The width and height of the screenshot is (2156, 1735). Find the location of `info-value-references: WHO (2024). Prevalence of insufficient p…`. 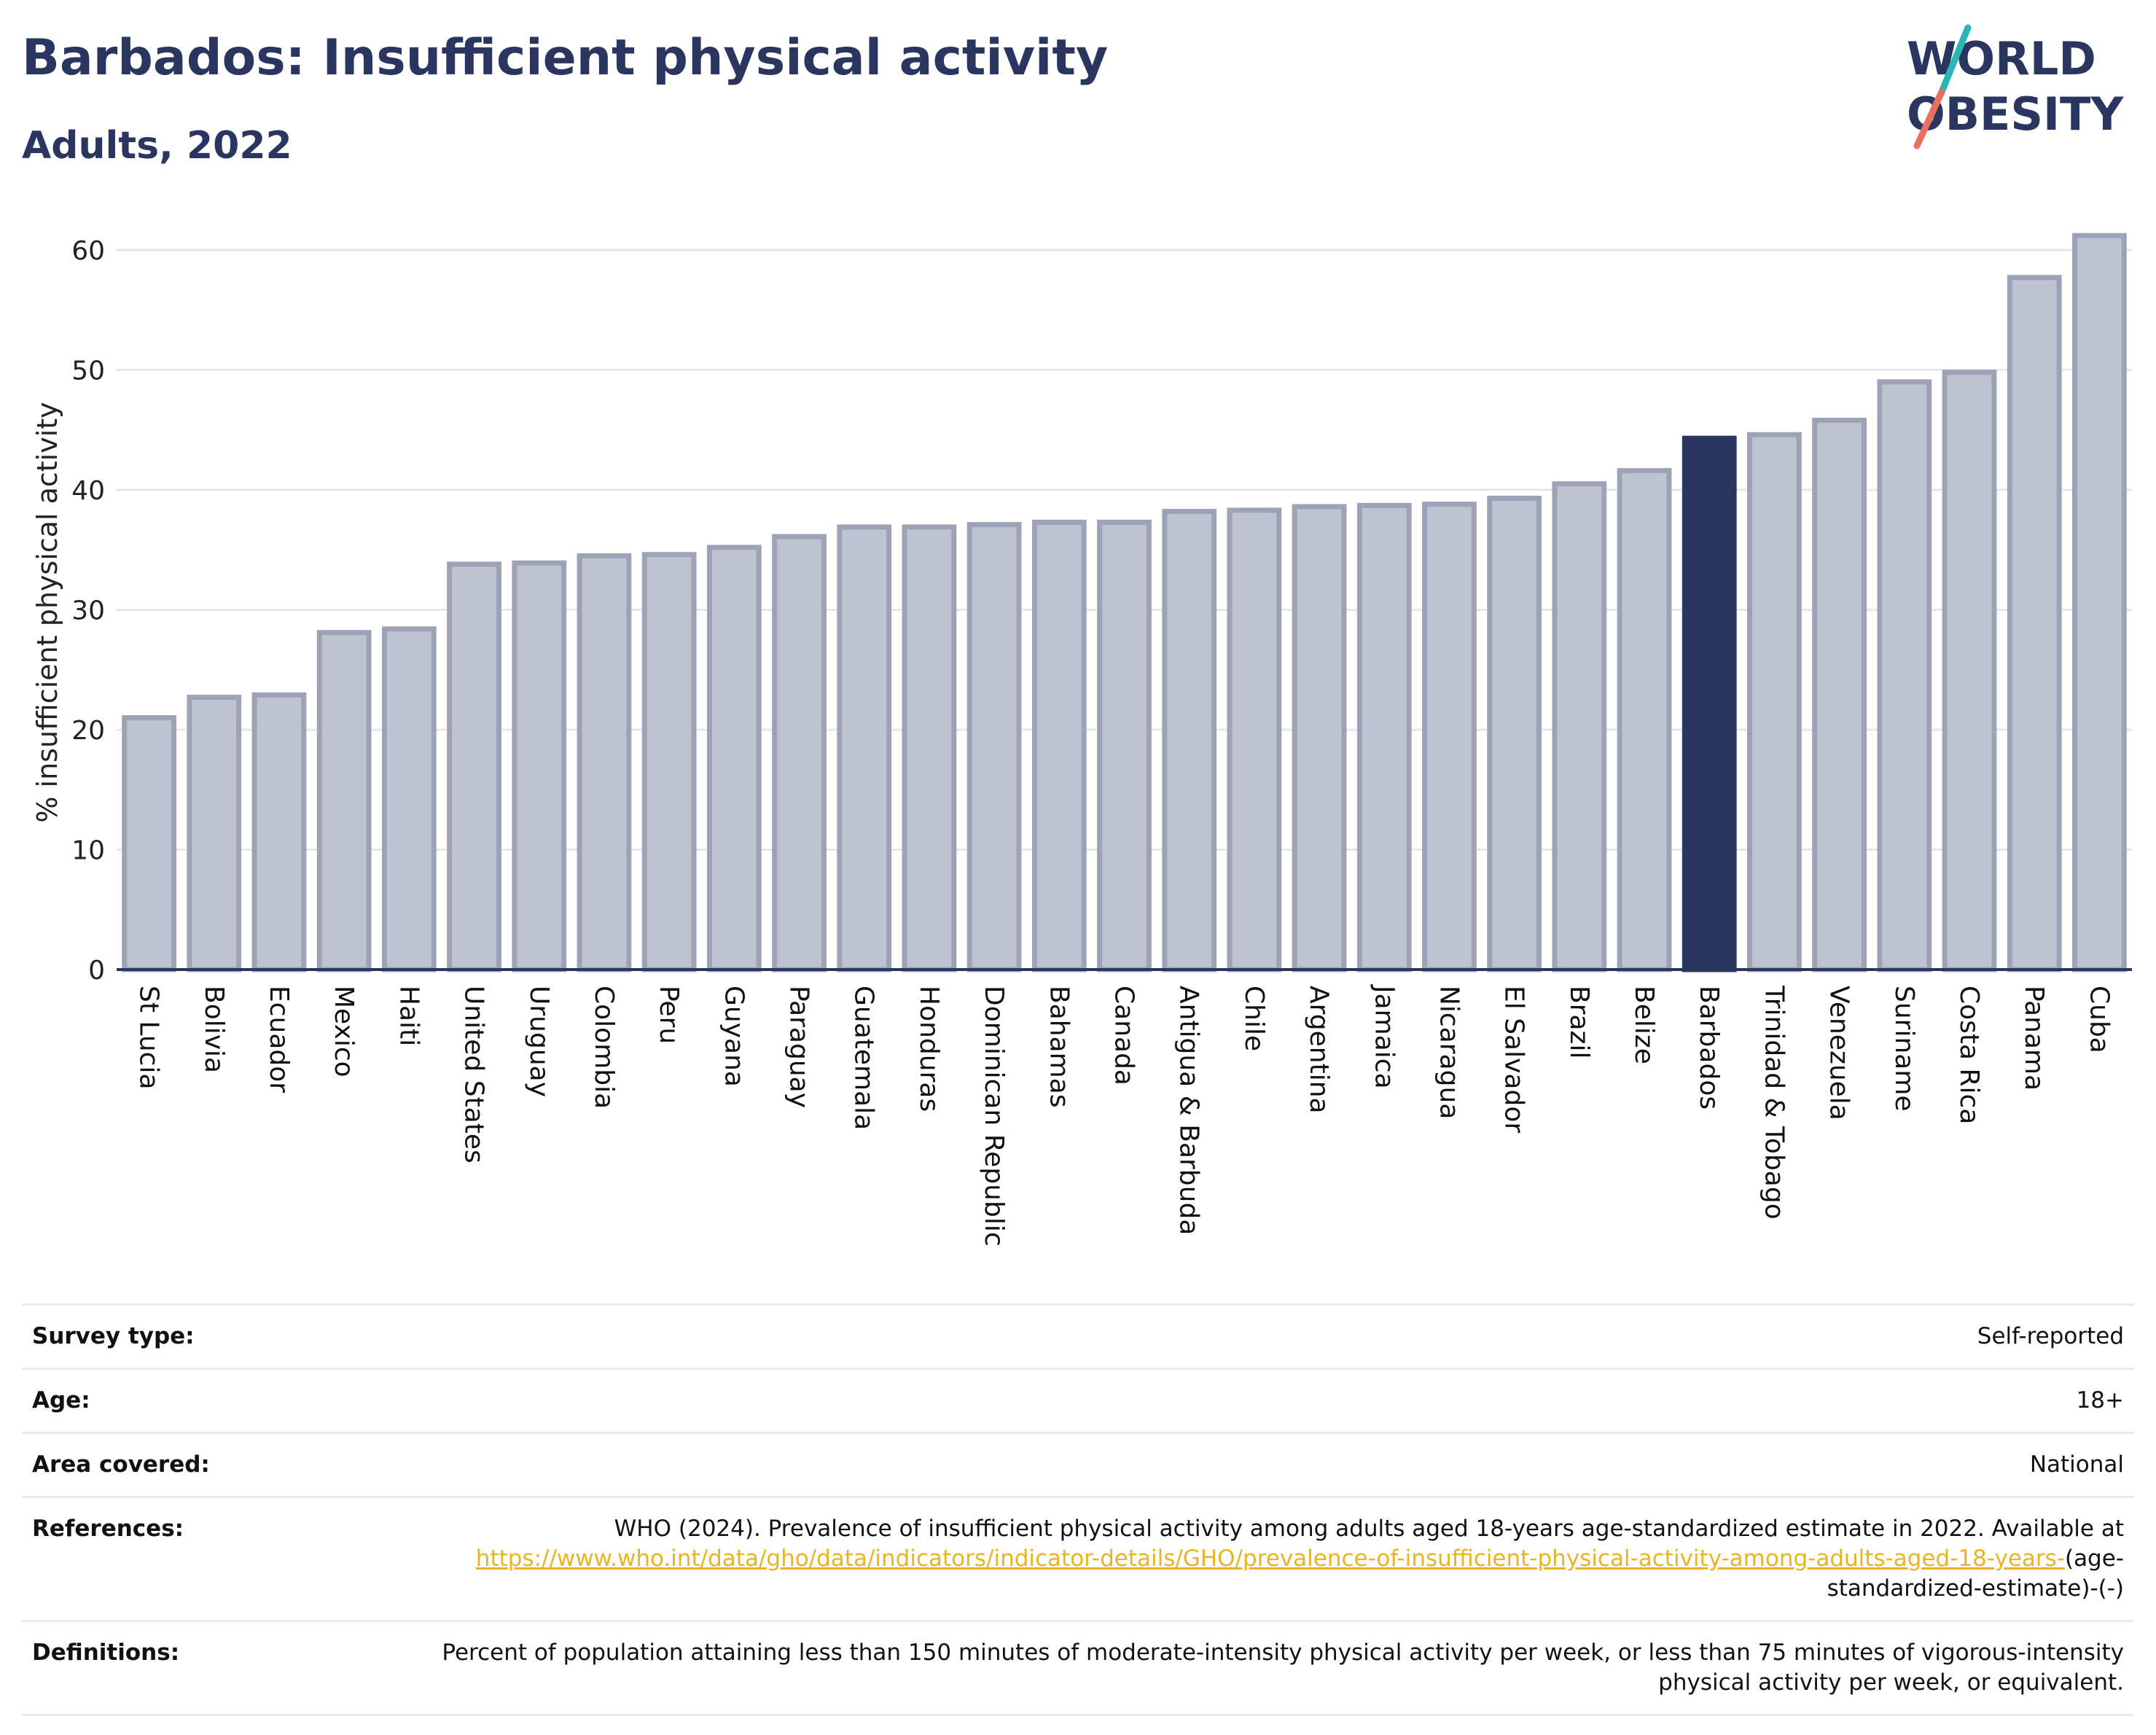

info-value-references: WHO (2024). Prevalence of insufficient p… is located at coordinates (1278, 1558).